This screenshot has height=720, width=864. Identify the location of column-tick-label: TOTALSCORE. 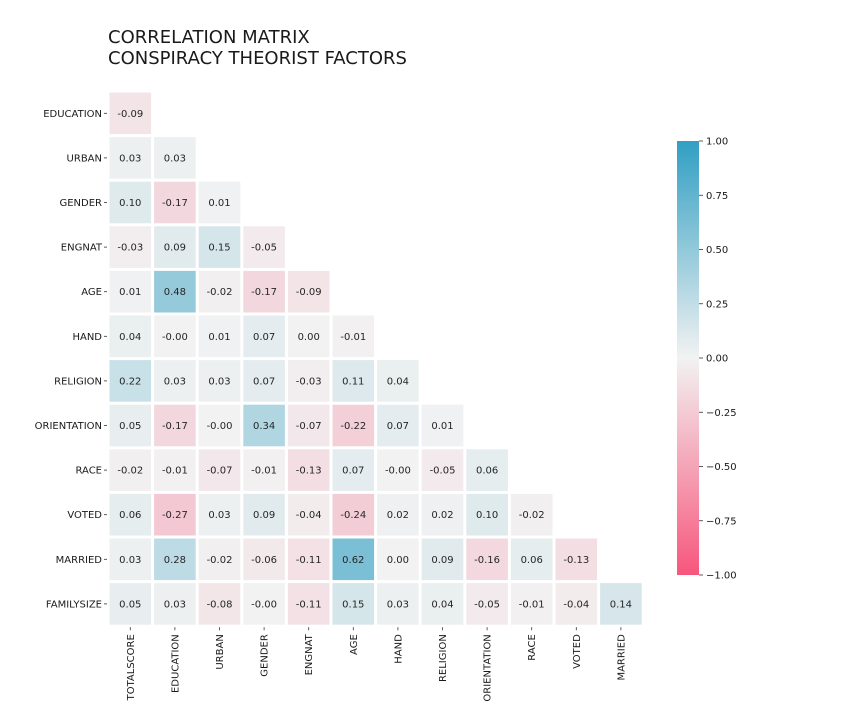
(131, 667).